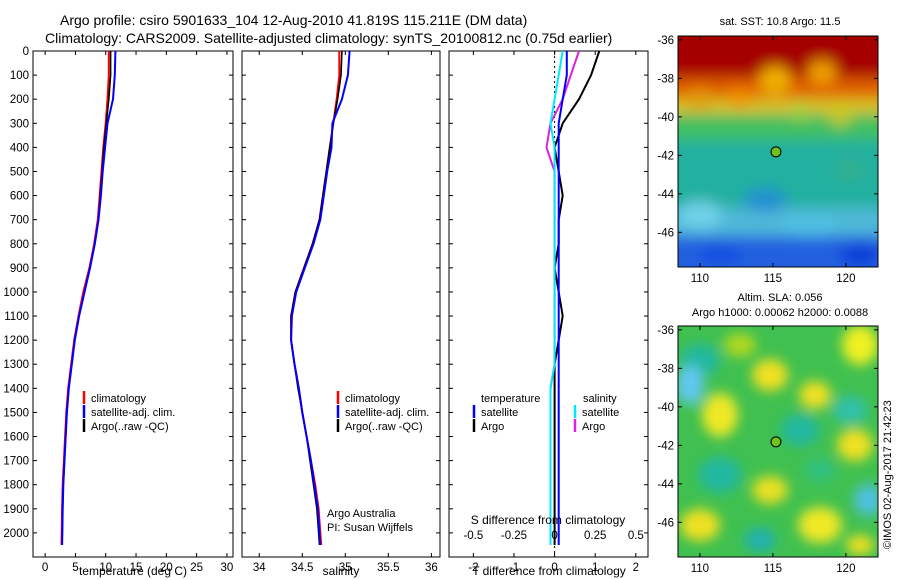 This screenshot has height=580, width=900. What do you see at coordinates (19, 148) in the screenshot?
I see `y-tick-label: 400` at bounding box center [19, 148].